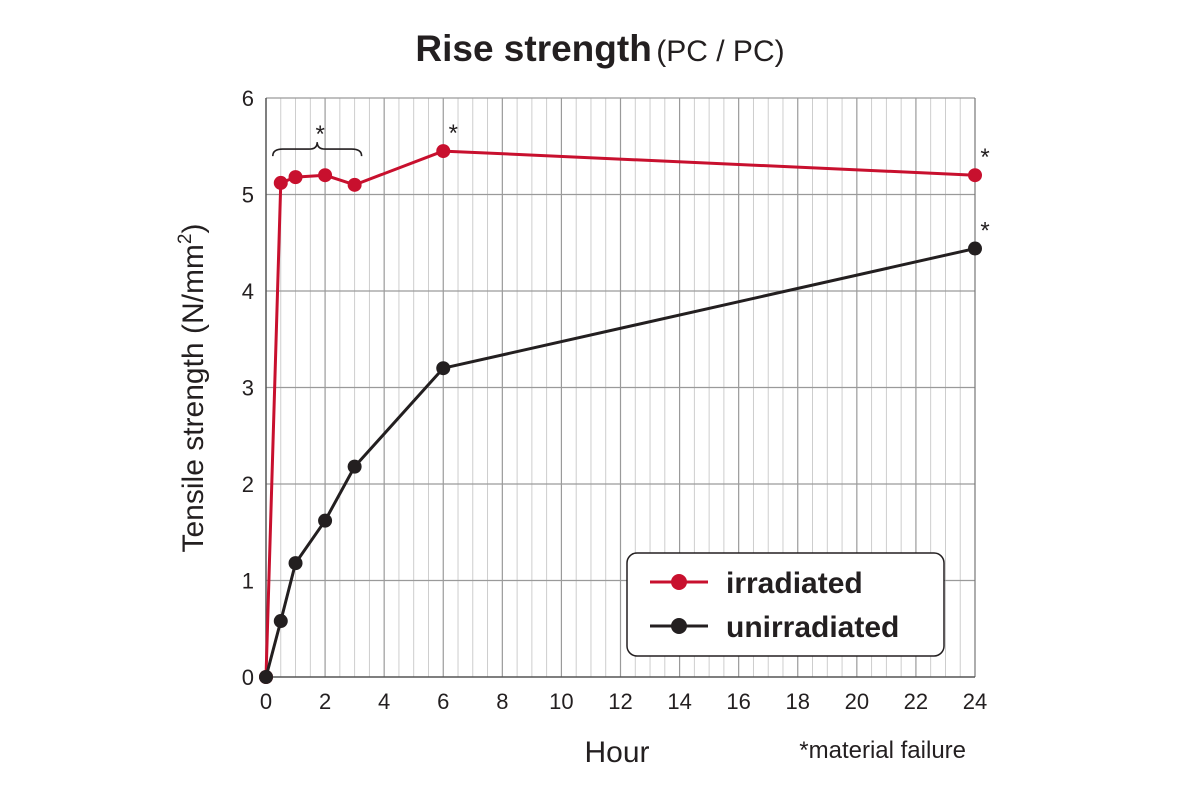 The image size is (1200, 800). I want to click on x-axis-label: Hour, so click(616, 752).